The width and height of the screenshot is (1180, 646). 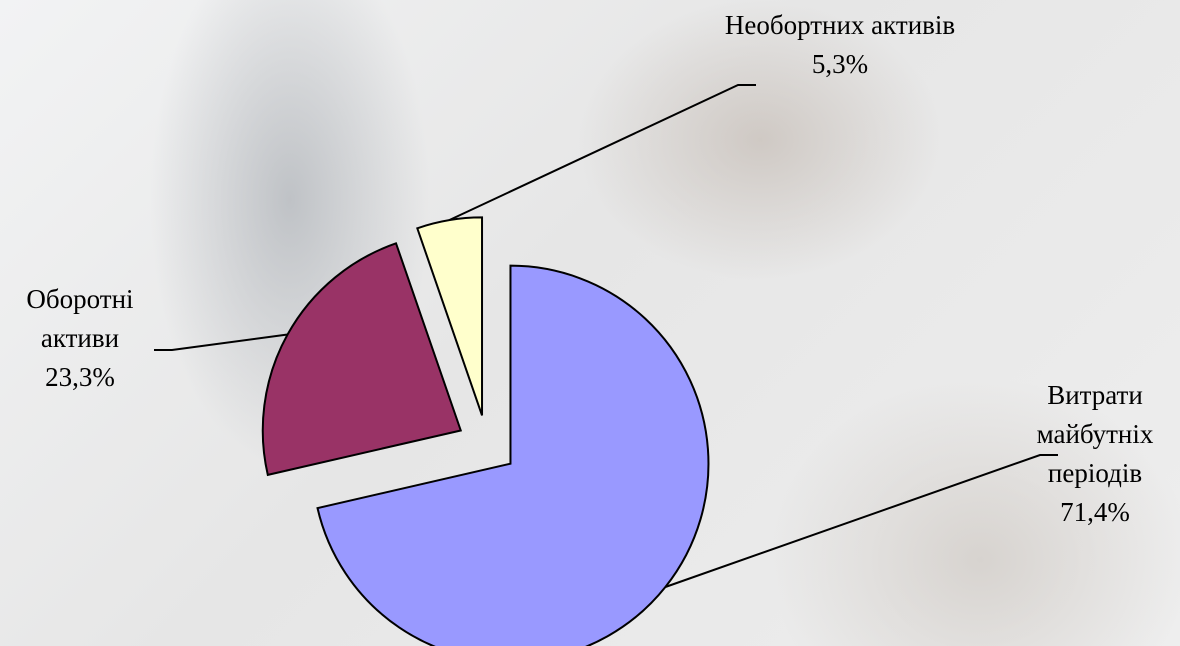 What do you see at coordinates (1095, 512) in the screenshot?
I see `value-label: 71,4%` at bounding box center [1095, 512].